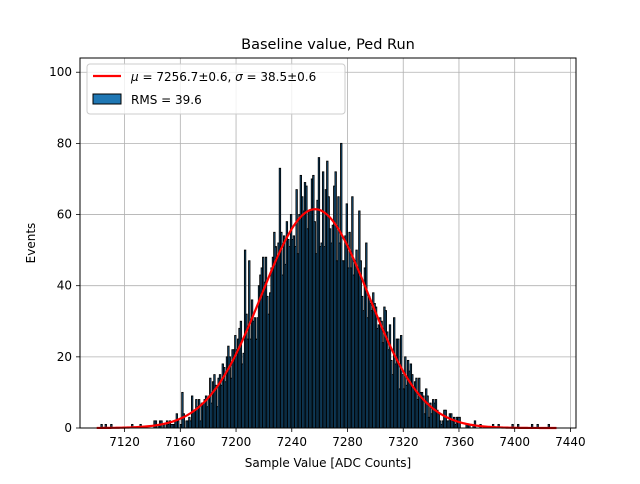 This screenshot has width=640, height=484. I want to click on x-axis-ticks: 7120 7160 7200 7240 7280 7320 7360 7400 7440, so click(347, 438).